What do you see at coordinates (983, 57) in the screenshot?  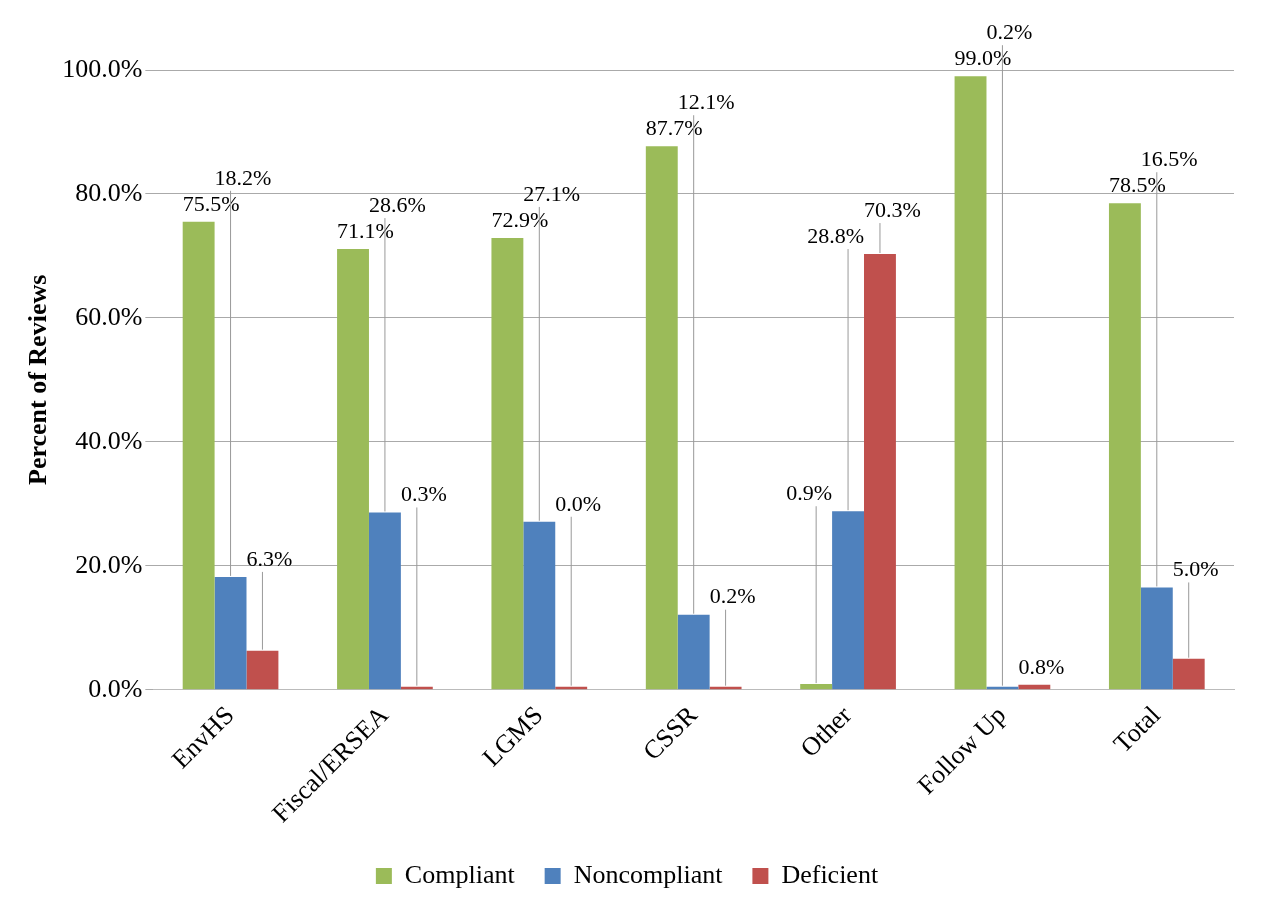 I see `data-label: 99.0%` at bounding box center [983, 57].